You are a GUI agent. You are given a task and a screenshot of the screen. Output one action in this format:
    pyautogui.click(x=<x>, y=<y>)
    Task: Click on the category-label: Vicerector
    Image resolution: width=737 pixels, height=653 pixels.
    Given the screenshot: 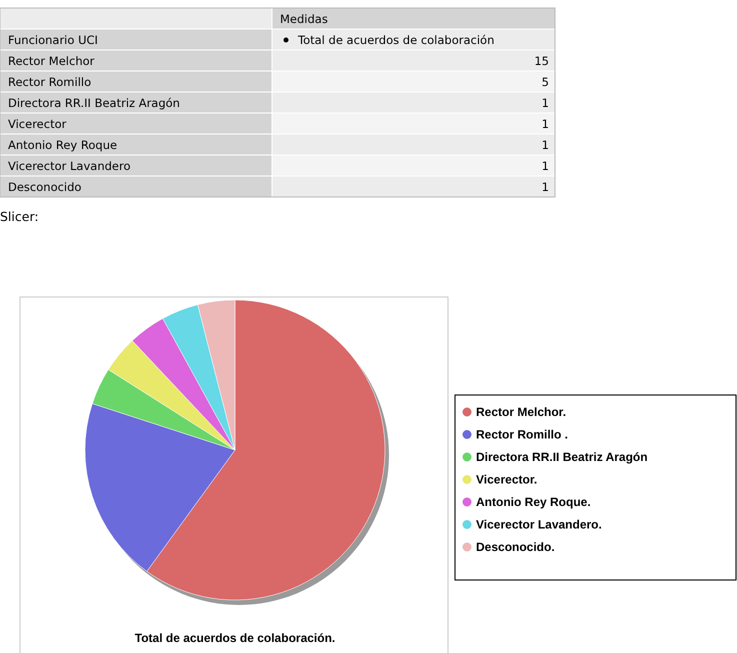 What is the action you would take?
    pyautogui.click(x=37, y=124)
    